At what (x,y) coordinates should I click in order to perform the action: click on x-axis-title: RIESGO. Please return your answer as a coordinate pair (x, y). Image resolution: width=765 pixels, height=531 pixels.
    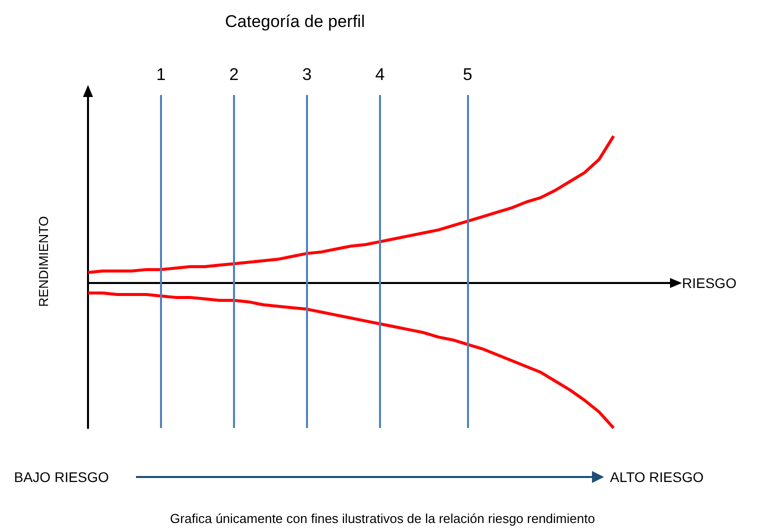
    Looking at the image, I should click on (709, 282).